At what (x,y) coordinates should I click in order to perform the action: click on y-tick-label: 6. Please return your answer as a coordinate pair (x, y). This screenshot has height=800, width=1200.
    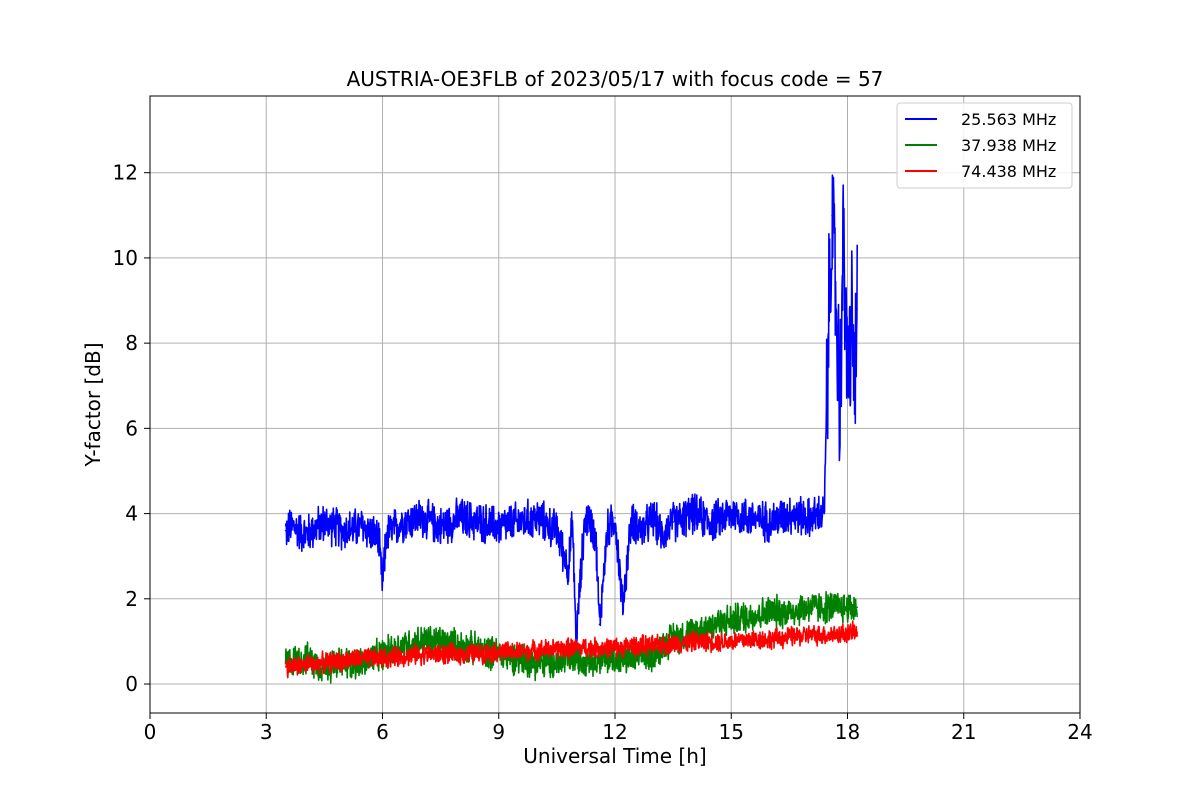
    Looking at the image, I should click on (131, 428).